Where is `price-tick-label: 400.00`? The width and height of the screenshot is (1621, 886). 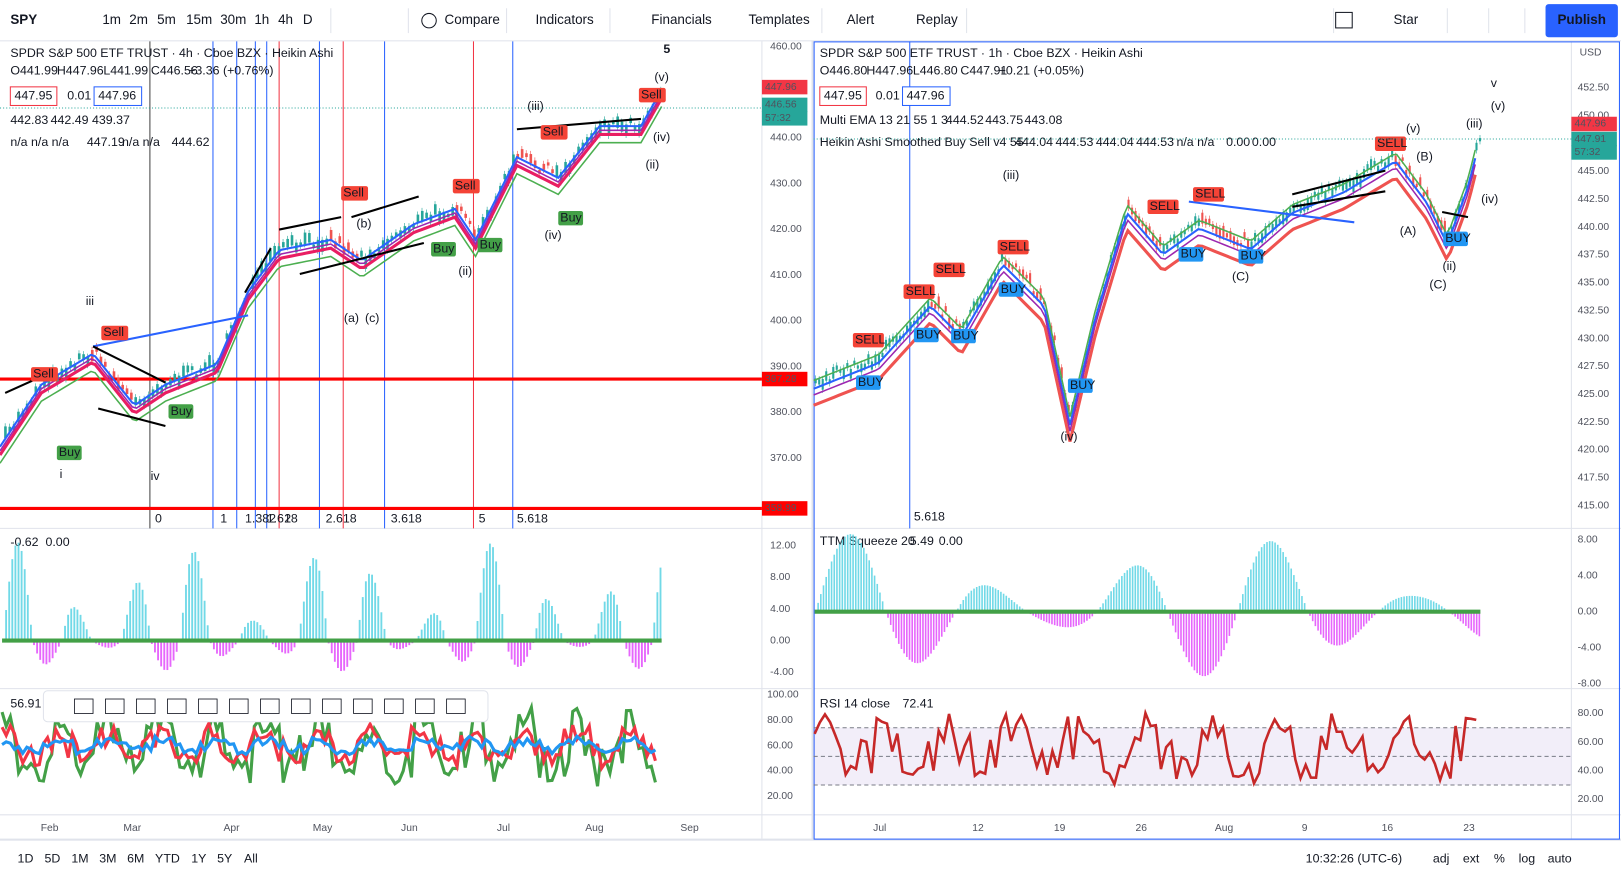
price-tick-label: 400.00 is located at coordinates (786, 321).